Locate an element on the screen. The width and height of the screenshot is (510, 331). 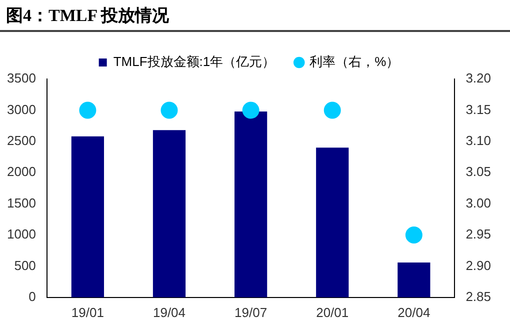
x-tick-label: 20/01 is located at coordinates (332, 312).